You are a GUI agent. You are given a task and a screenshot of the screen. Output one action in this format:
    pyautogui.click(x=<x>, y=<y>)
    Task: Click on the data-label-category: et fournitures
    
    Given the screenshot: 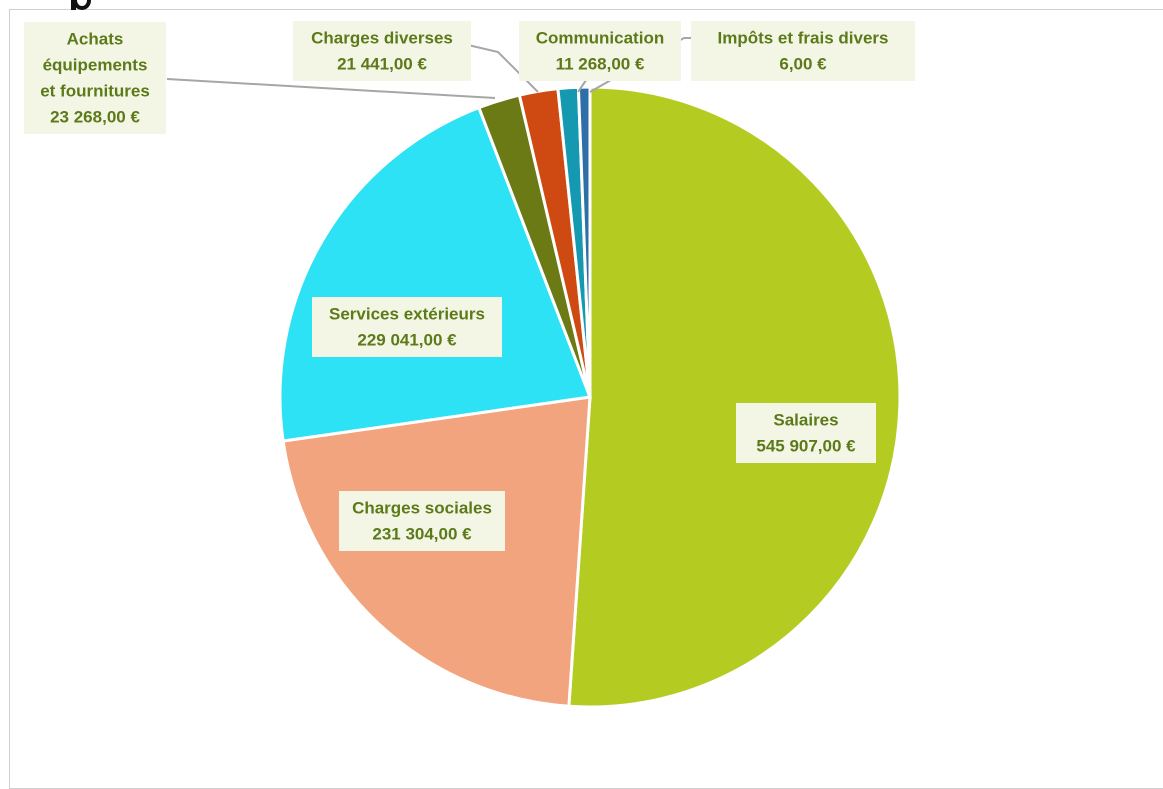 What is the action you would take?
    pyautogui.click(x=95, y=91)
    